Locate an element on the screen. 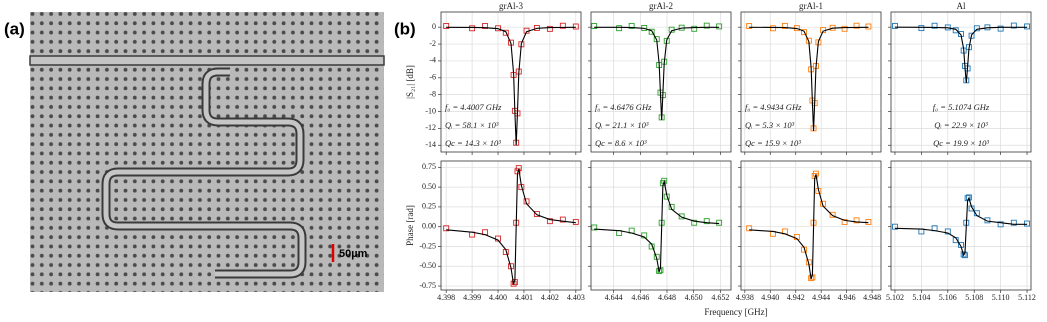  y-tick-label: 0.25 is located at coordinates (429, 206).